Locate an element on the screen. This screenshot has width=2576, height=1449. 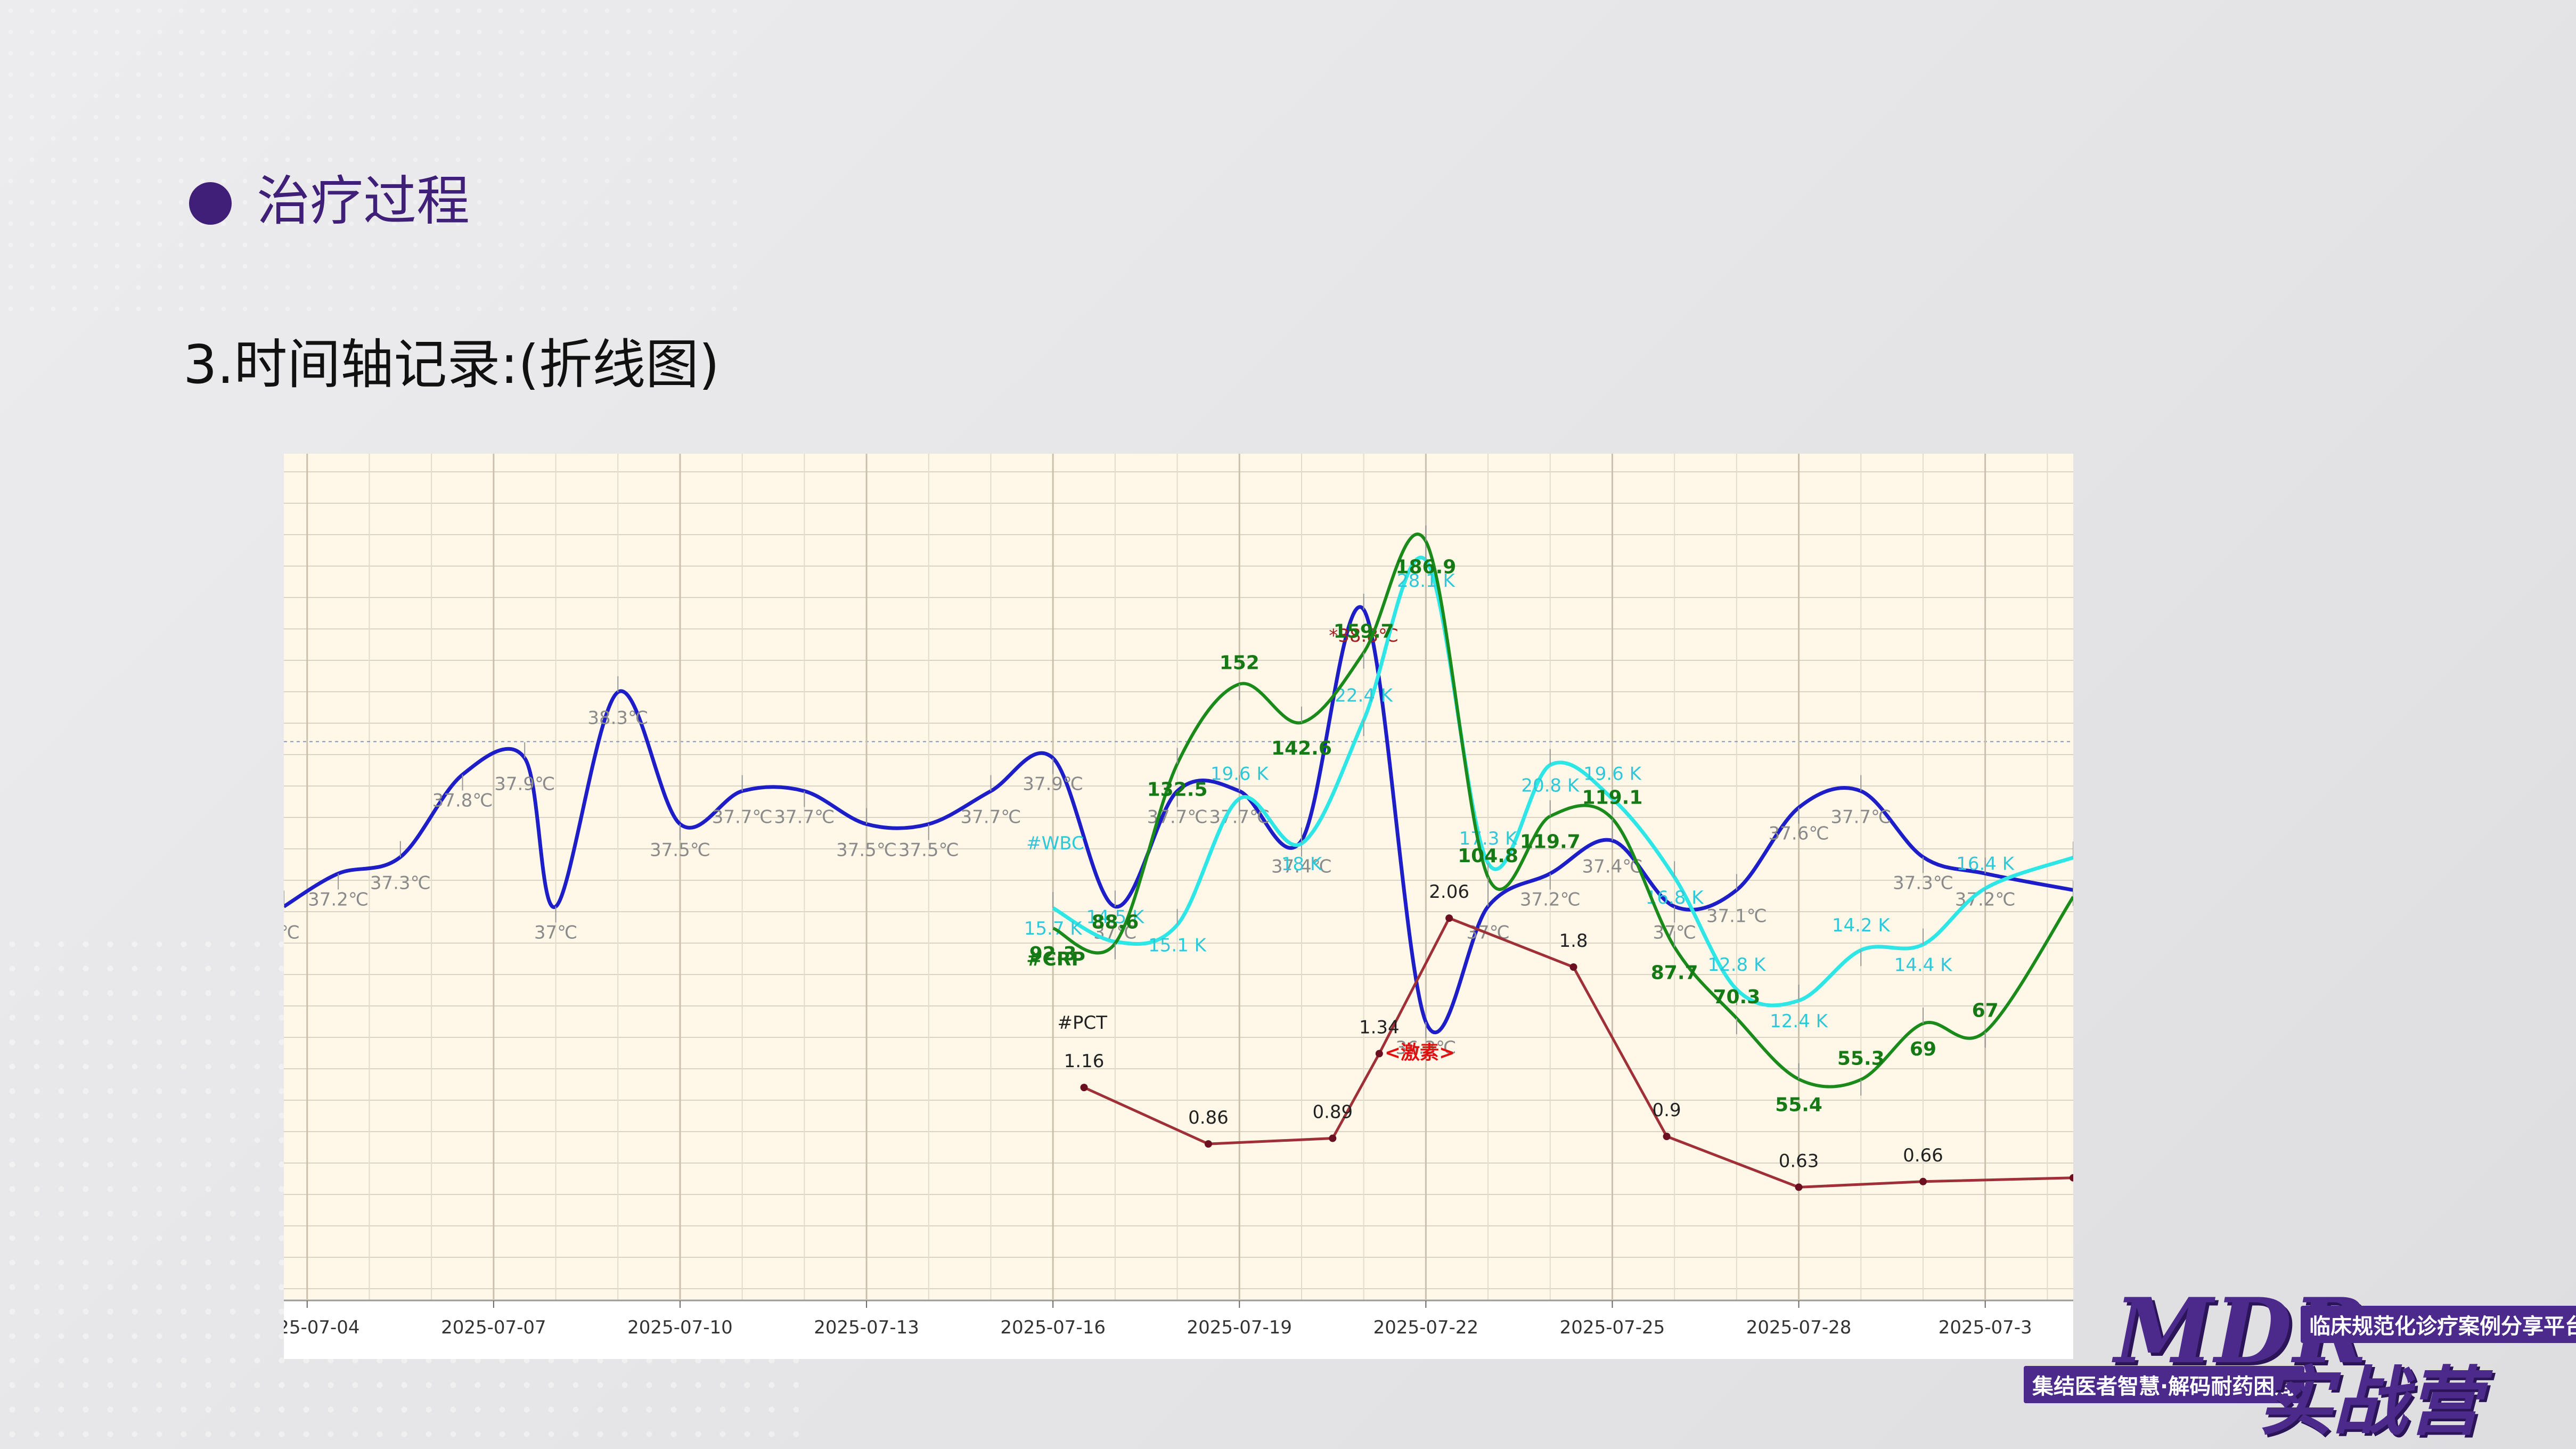
data-label-wbc: 18 K is located at coordinates (1302, 864).